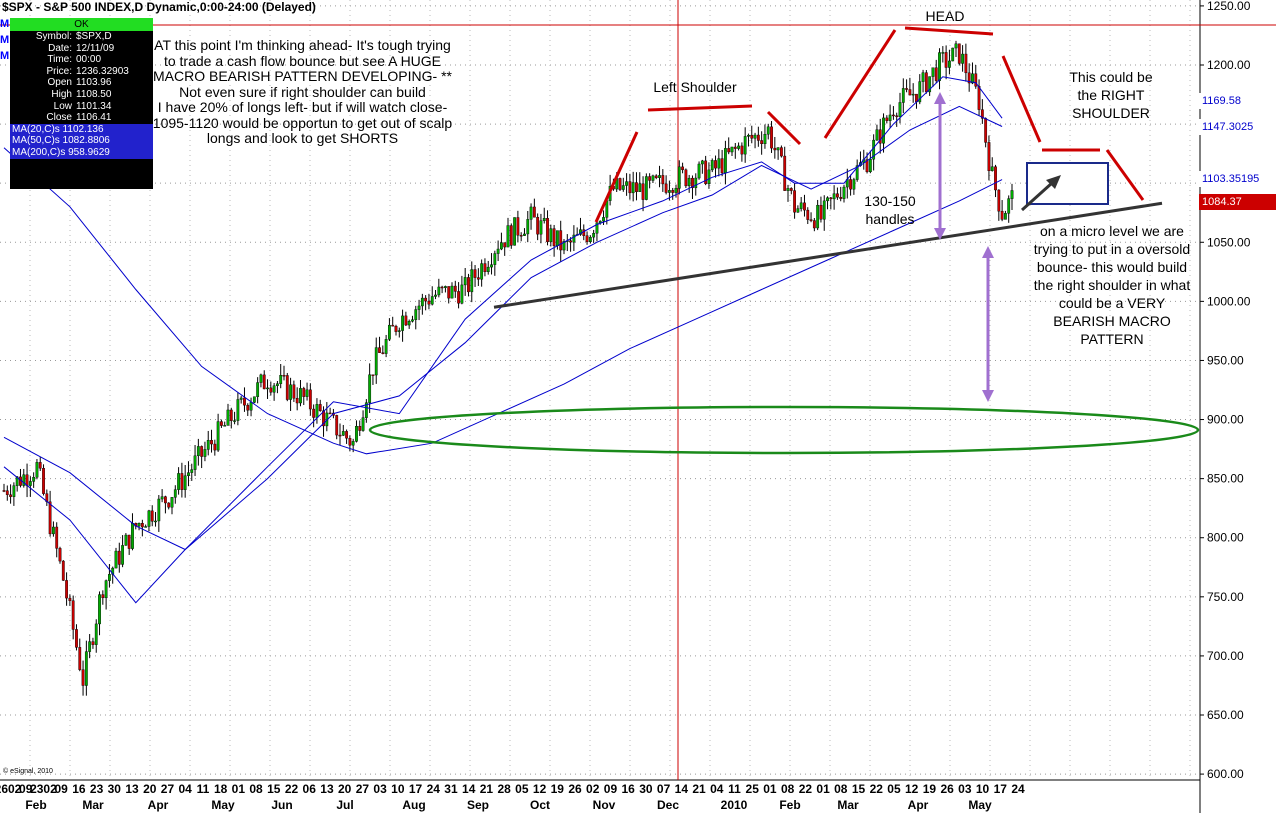 This screenshot has height=813, width=1276. What do you see at coordinates (53, 36) in the screenshot?
I see `info-key: Symbol:` at bounding box center [53, 36].